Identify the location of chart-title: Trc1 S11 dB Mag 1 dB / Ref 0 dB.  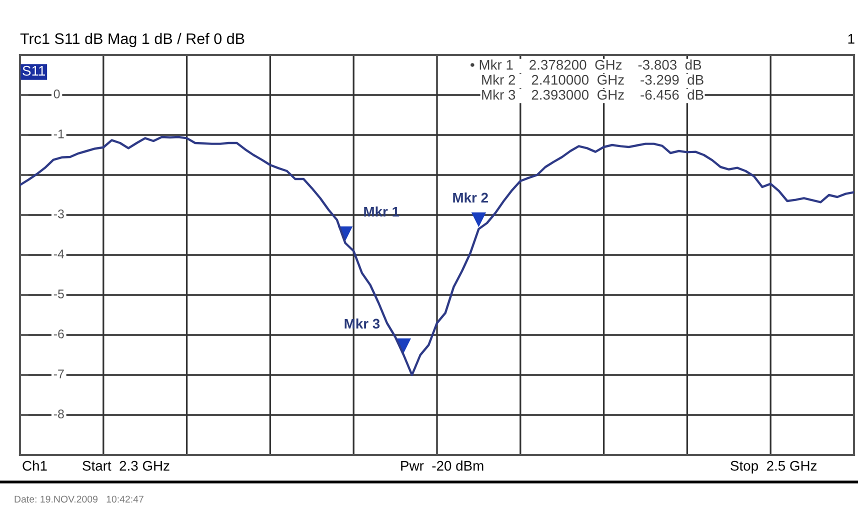
(132, 40).